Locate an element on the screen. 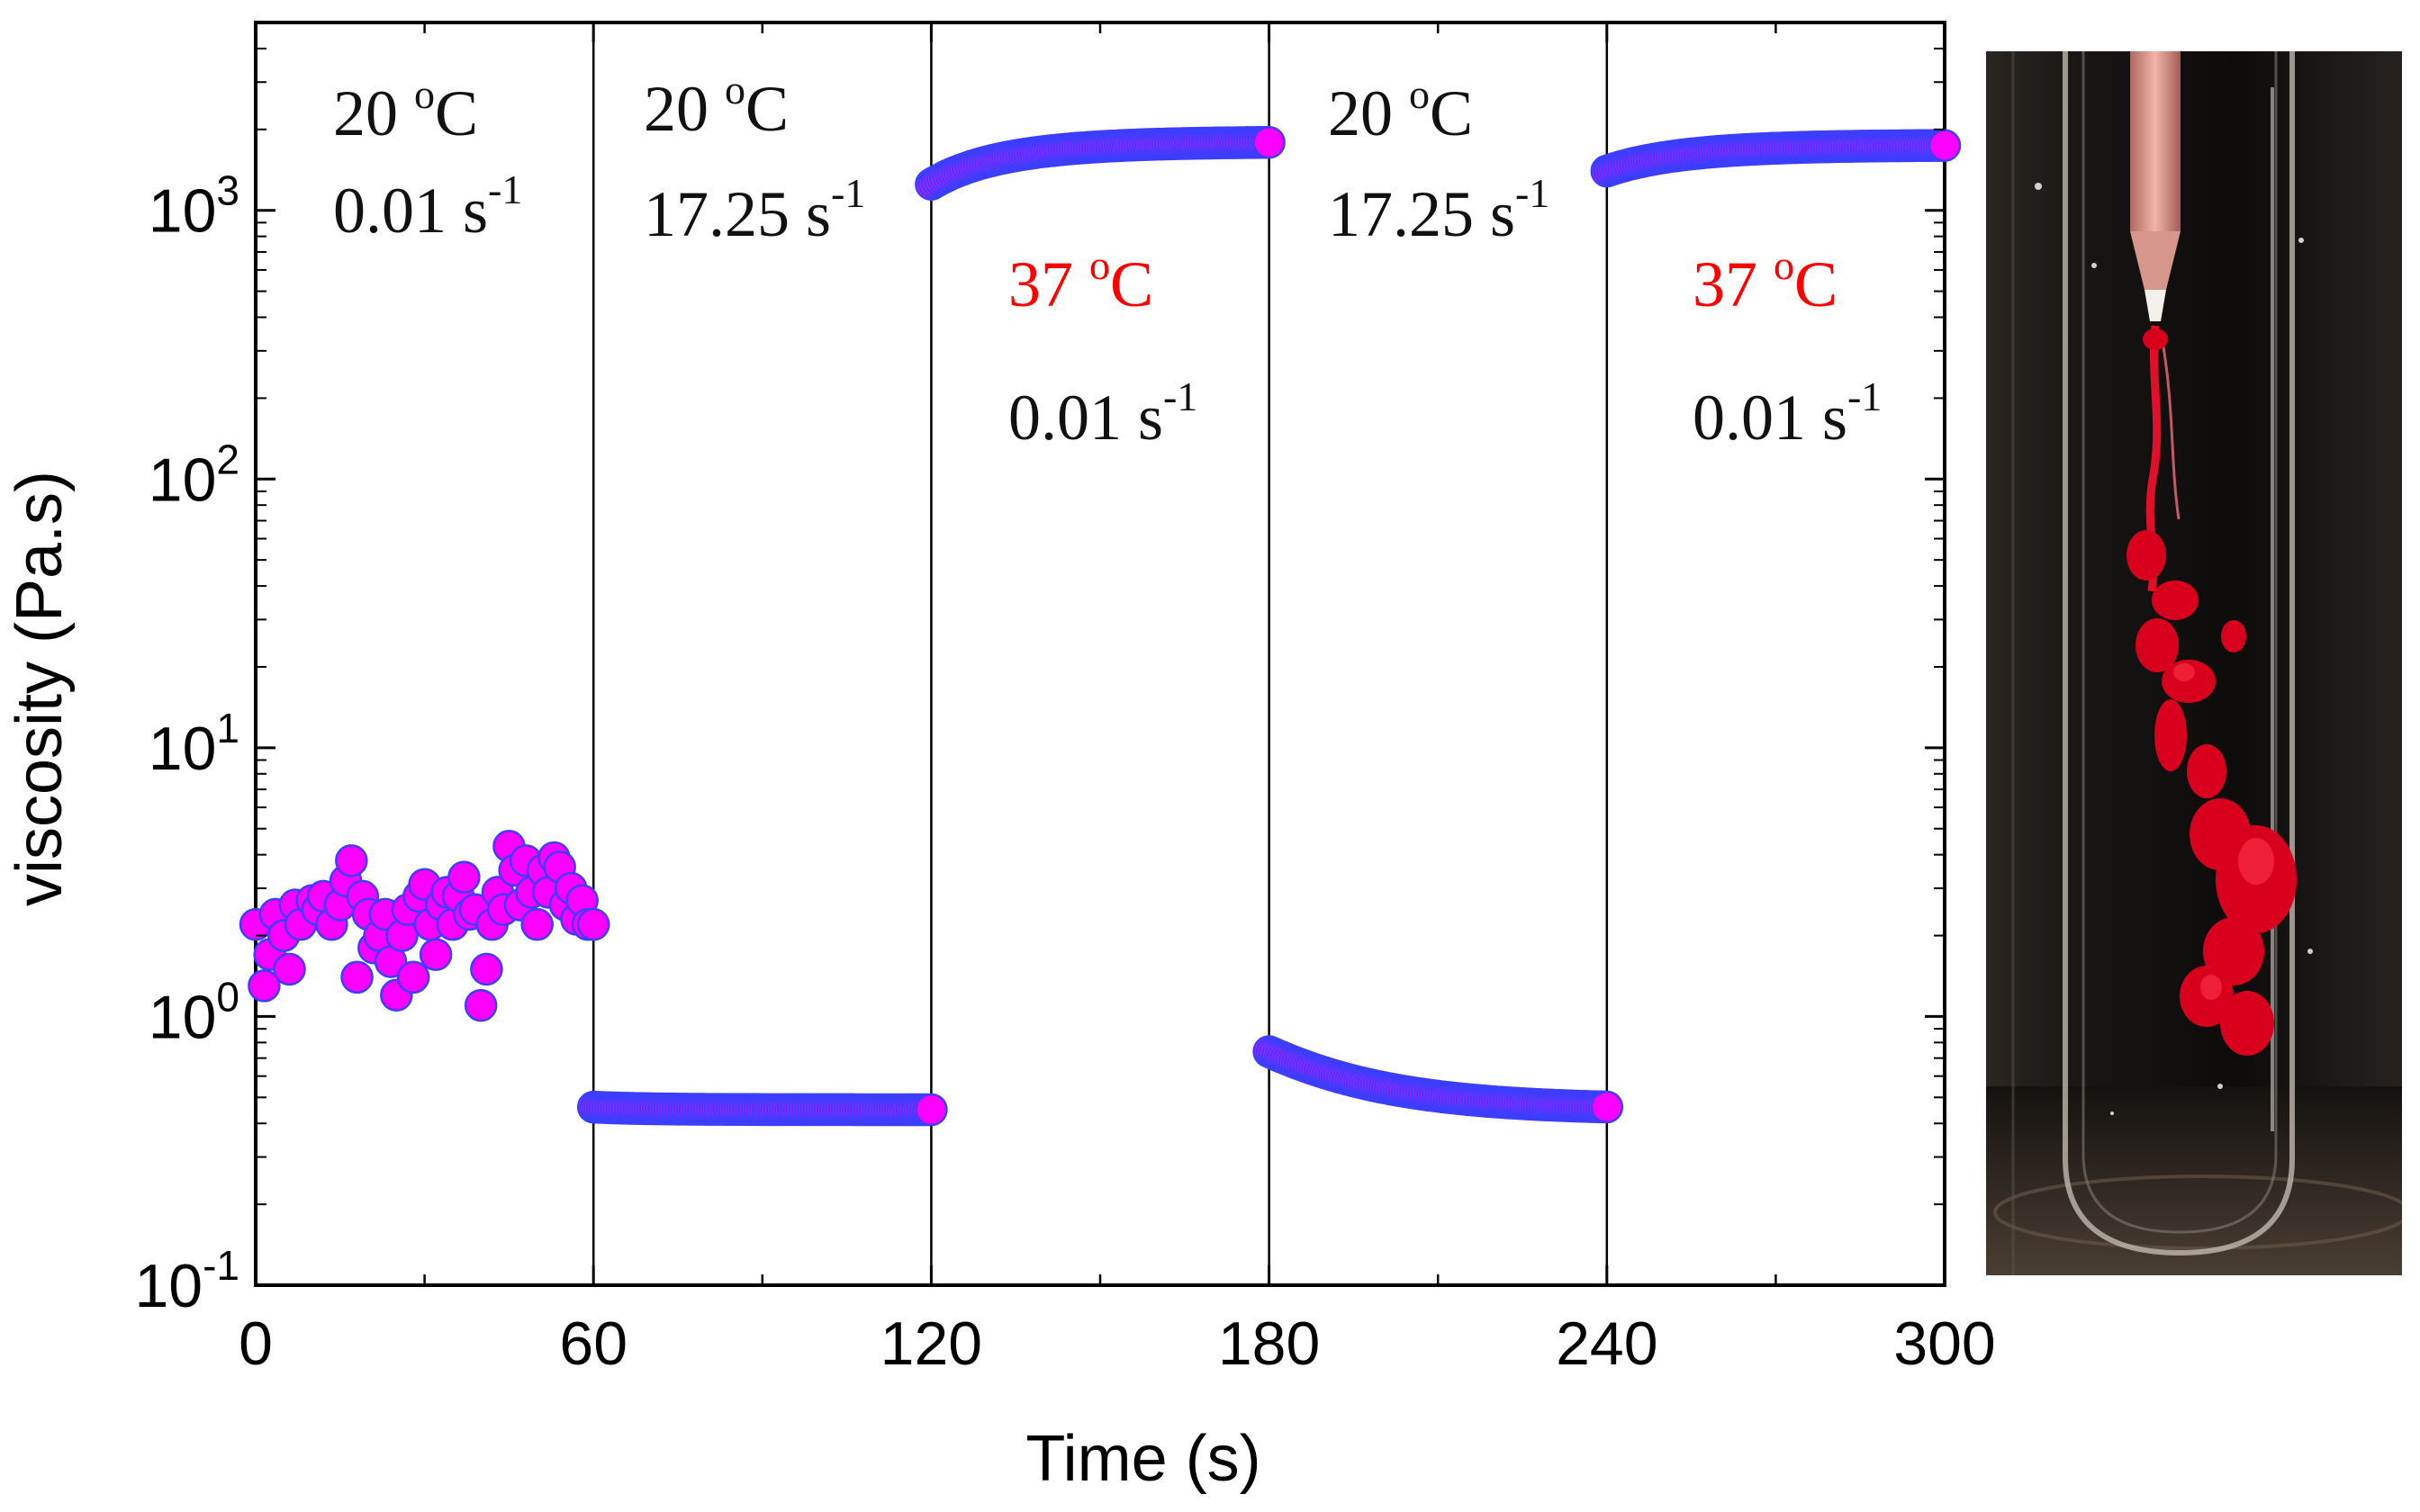 This screenshot has width=2420, height=1512. x-axis-title: Time (s) is located at coordinates (1142, 1459).